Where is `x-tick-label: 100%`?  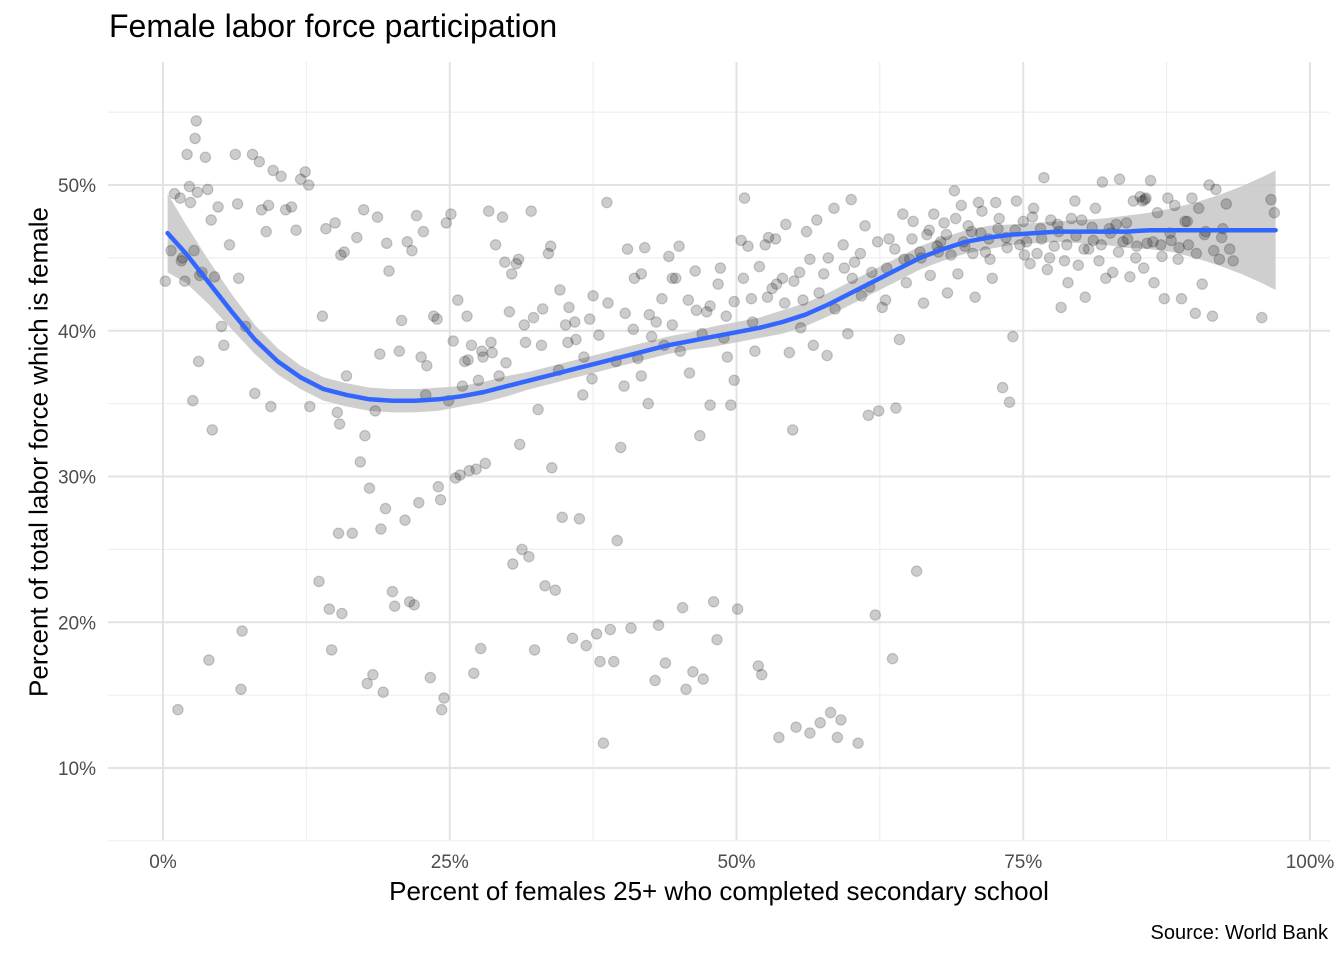
x-tick-label: 100% is located at coordinates (1310, 862).